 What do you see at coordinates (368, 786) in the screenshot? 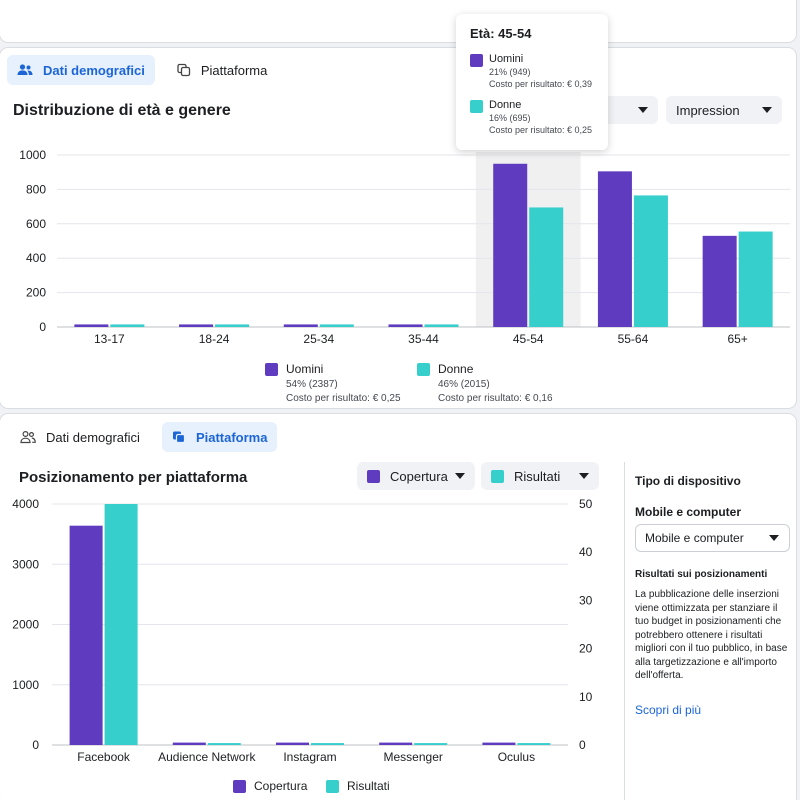
I see `legend-name: Risultati` at bounding box center [368, 786].